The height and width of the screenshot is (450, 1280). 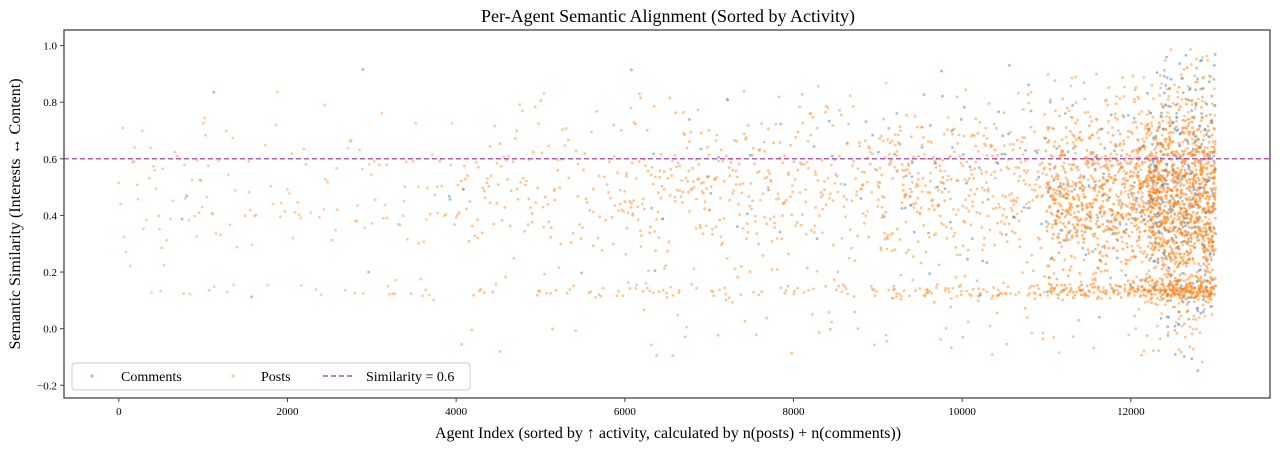 I want to click on y-tick-label: 0.0, so click(x=50, y=330).